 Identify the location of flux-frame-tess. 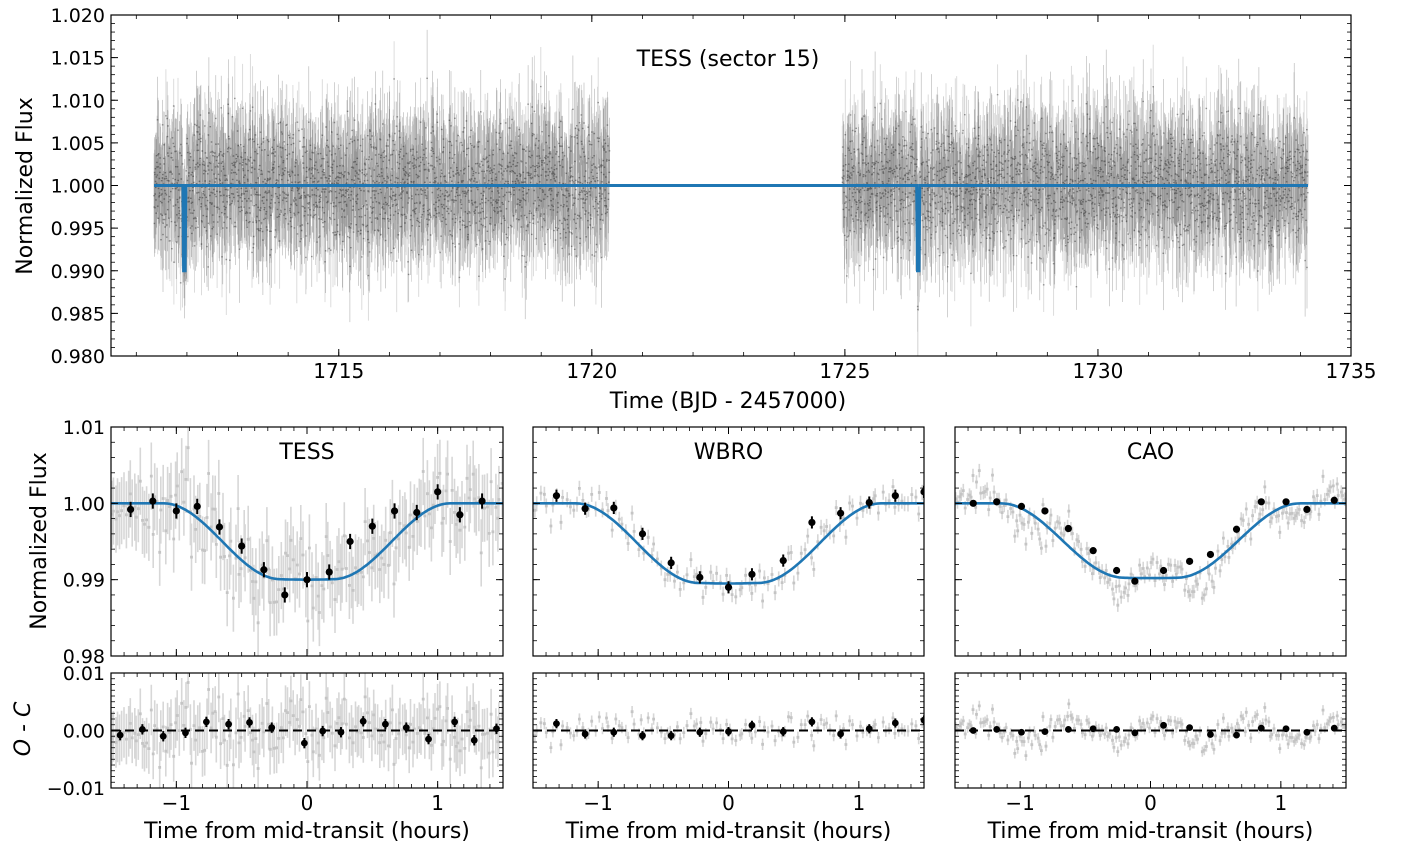
(307, 541).